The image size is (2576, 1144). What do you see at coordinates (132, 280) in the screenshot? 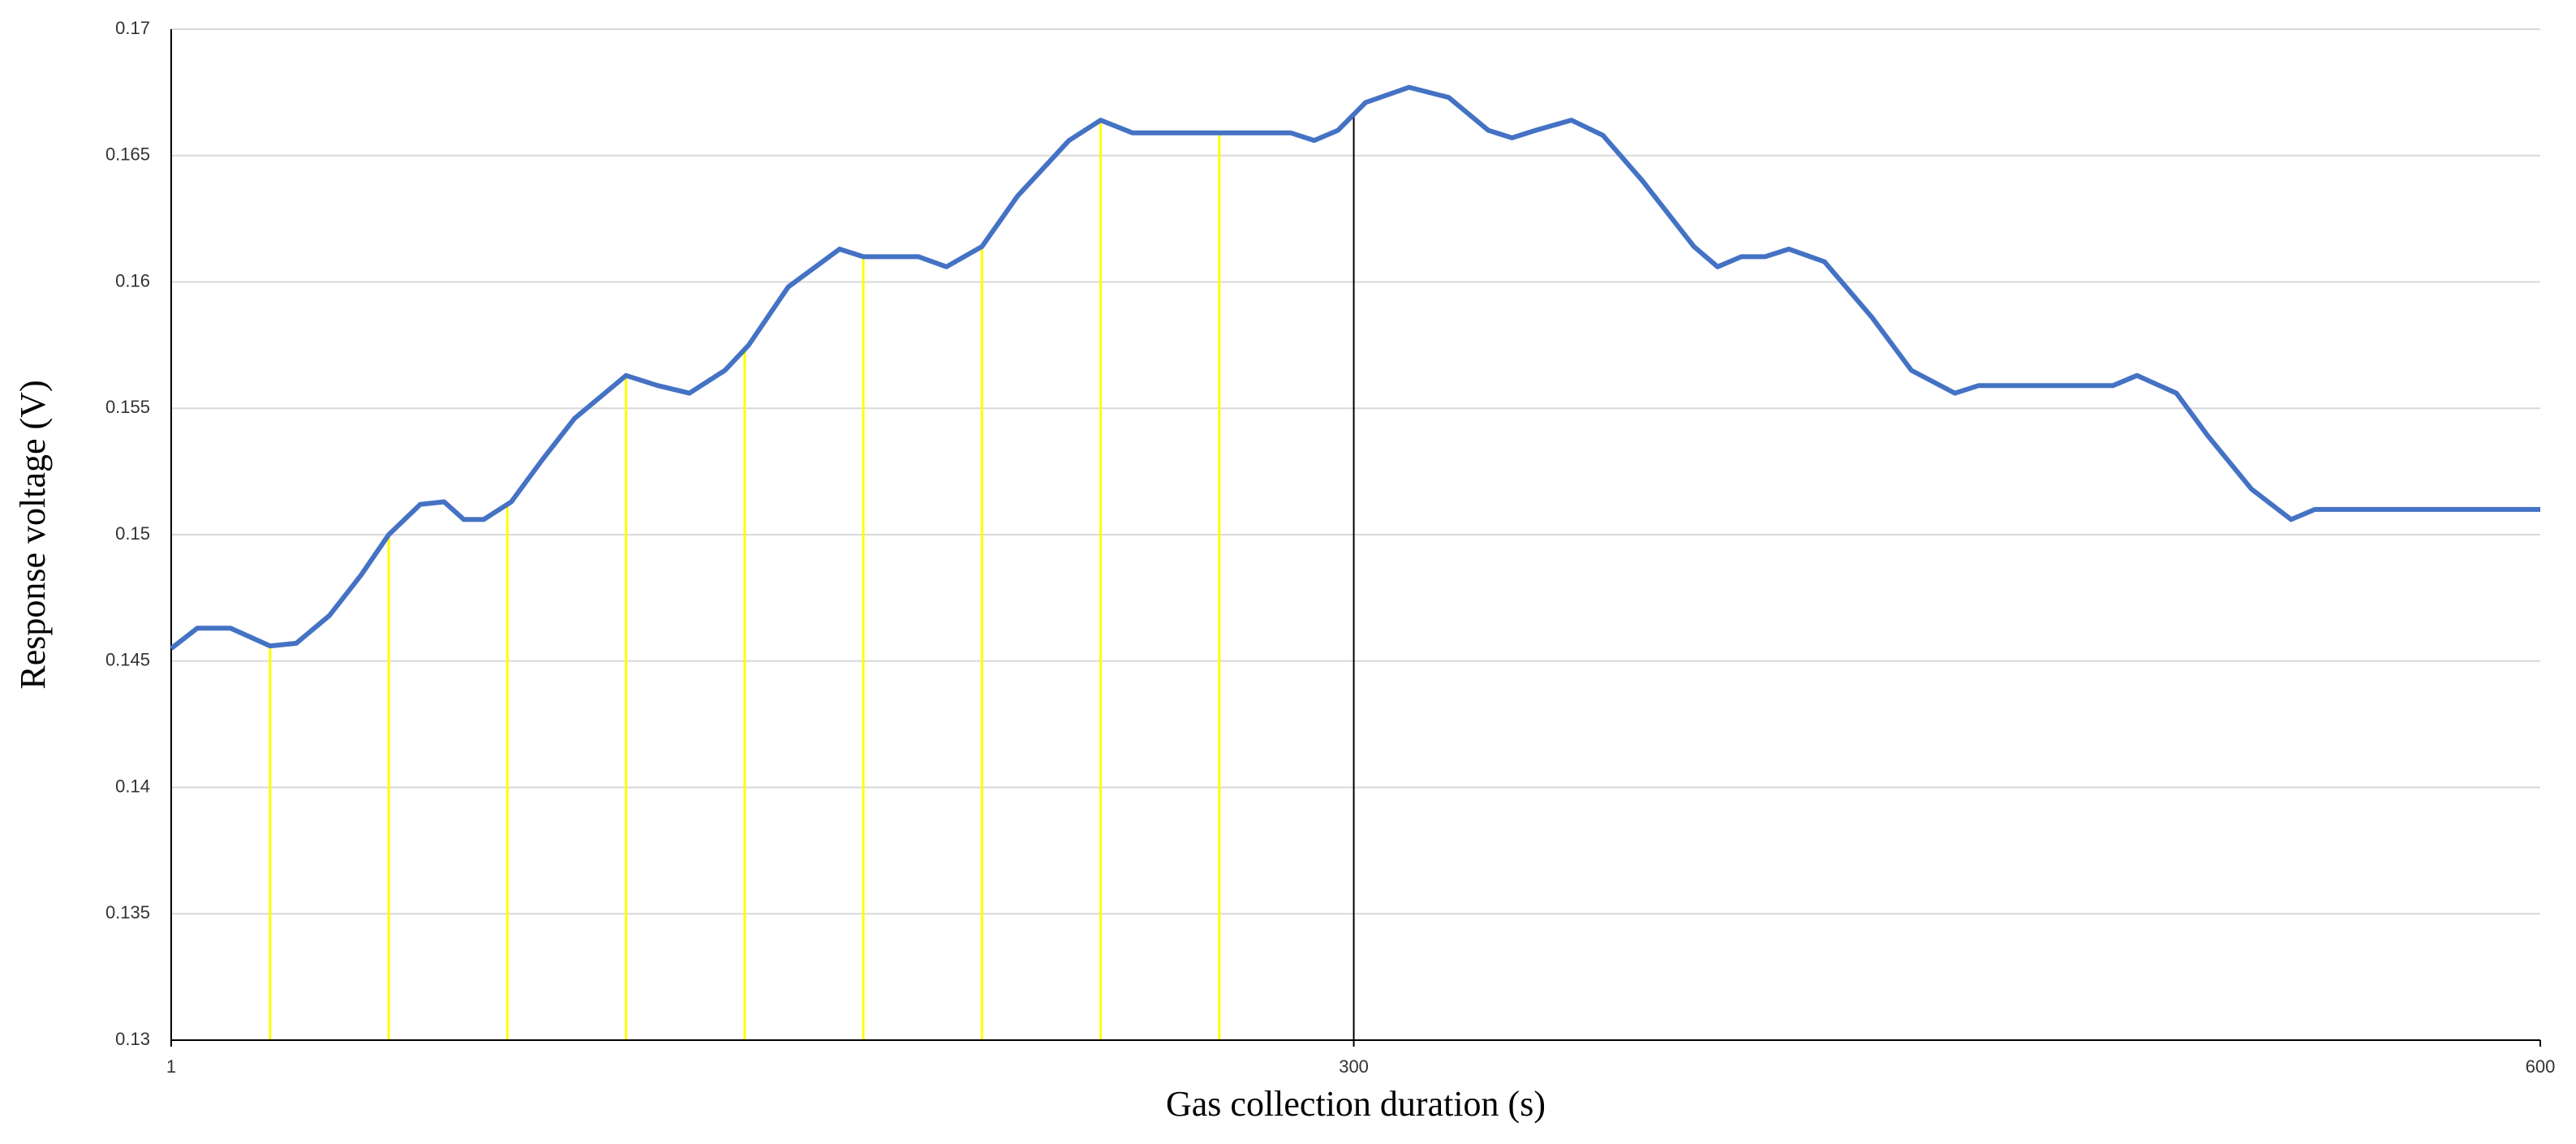
I see `y-tick-label: 0.16` at bounding box center [132, 280].